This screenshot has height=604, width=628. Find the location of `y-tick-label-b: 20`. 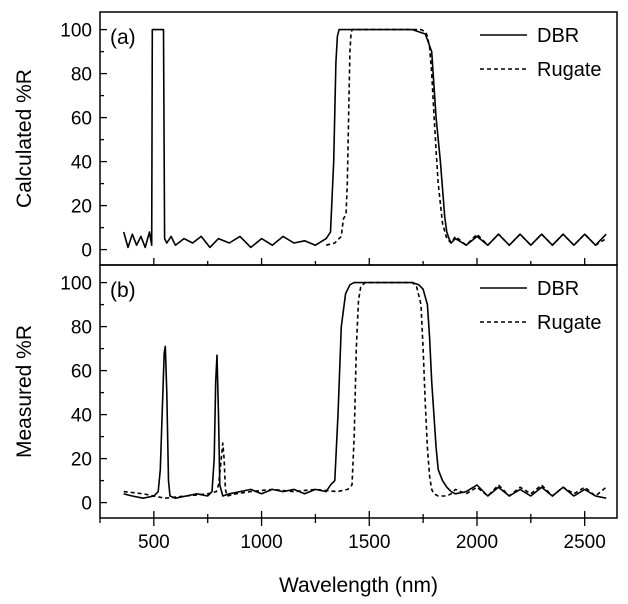

y-tick-label-b: 20 is located at coordinates (81, 460).